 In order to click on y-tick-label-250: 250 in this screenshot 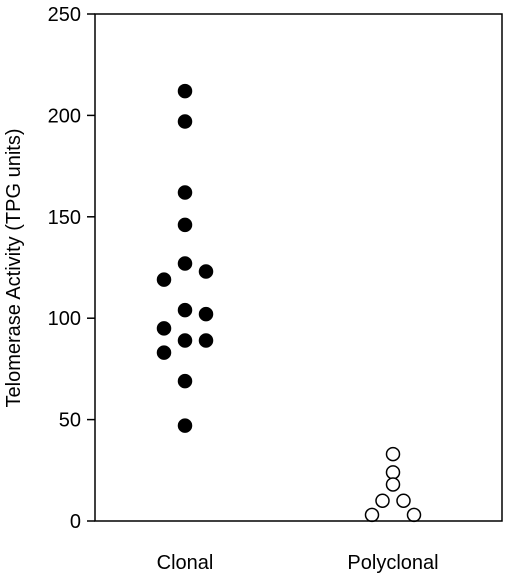, I will do `click(64, 15)`.